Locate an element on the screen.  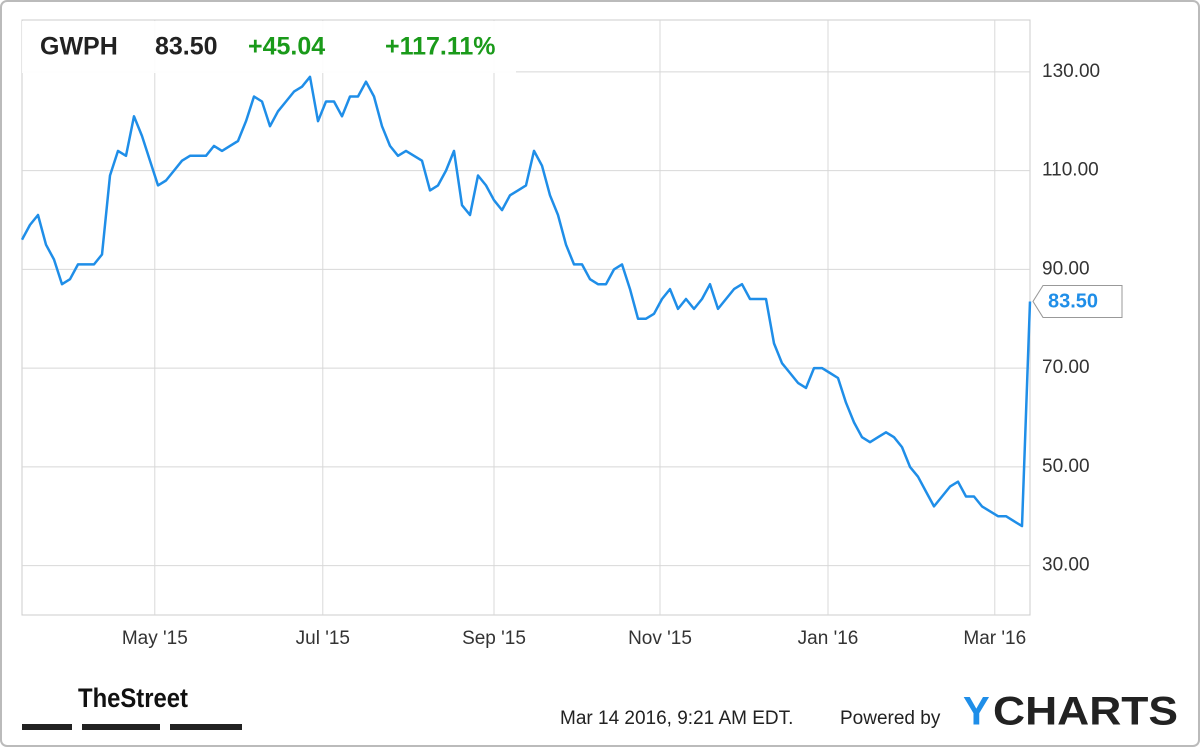
header-box is located at coordinates (269, 47).